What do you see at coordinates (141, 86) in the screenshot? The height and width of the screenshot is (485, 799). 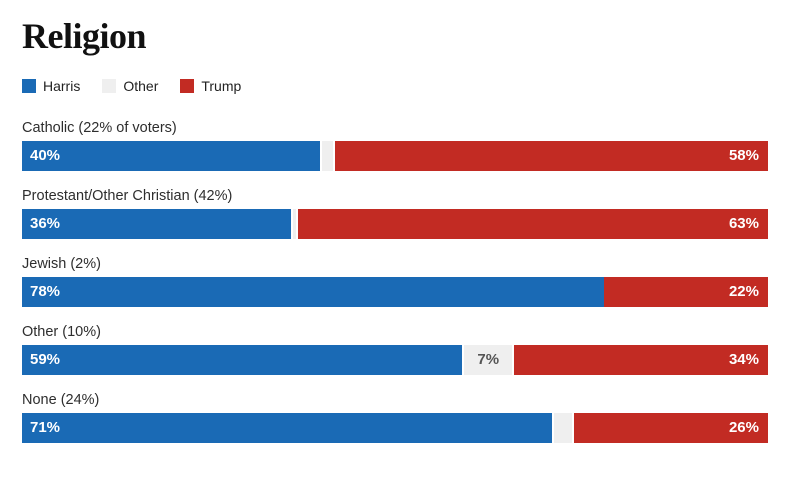 I see `legend-label-other: Other` at bounding box center [141, 86].